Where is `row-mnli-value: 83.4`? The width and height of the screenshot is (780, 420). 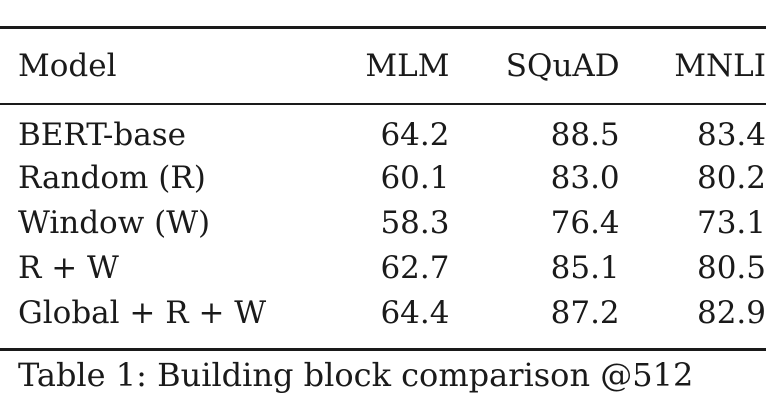 row-mnli-value: 83.4 is located at coordinates (731, 135).